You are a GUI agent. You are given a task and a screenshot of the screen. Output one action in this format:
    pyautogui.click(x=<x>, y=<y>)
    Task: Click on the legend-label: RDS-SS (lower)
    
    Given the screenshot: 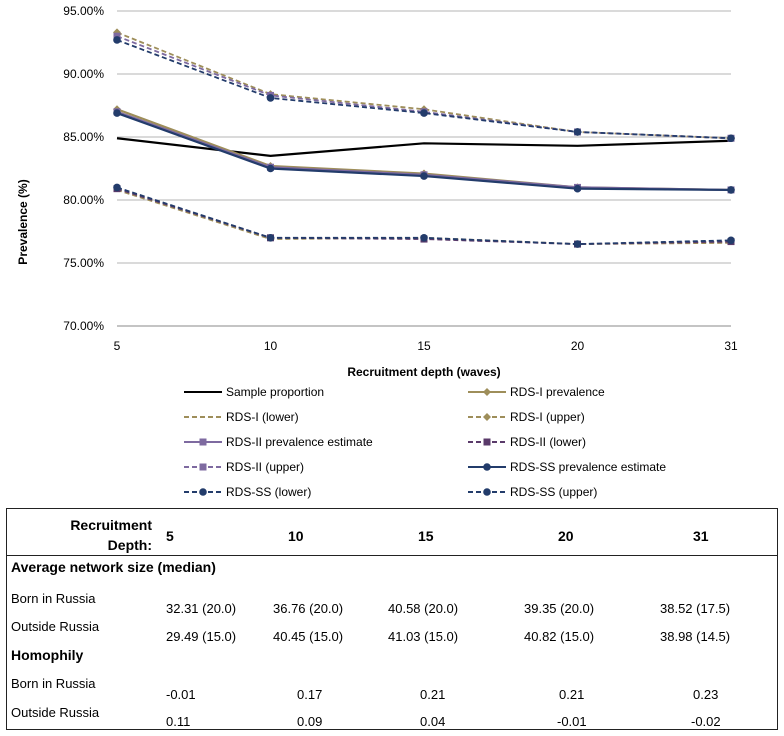 What is the action you would take?
    pyautogui.click(x=268, y=492)
    